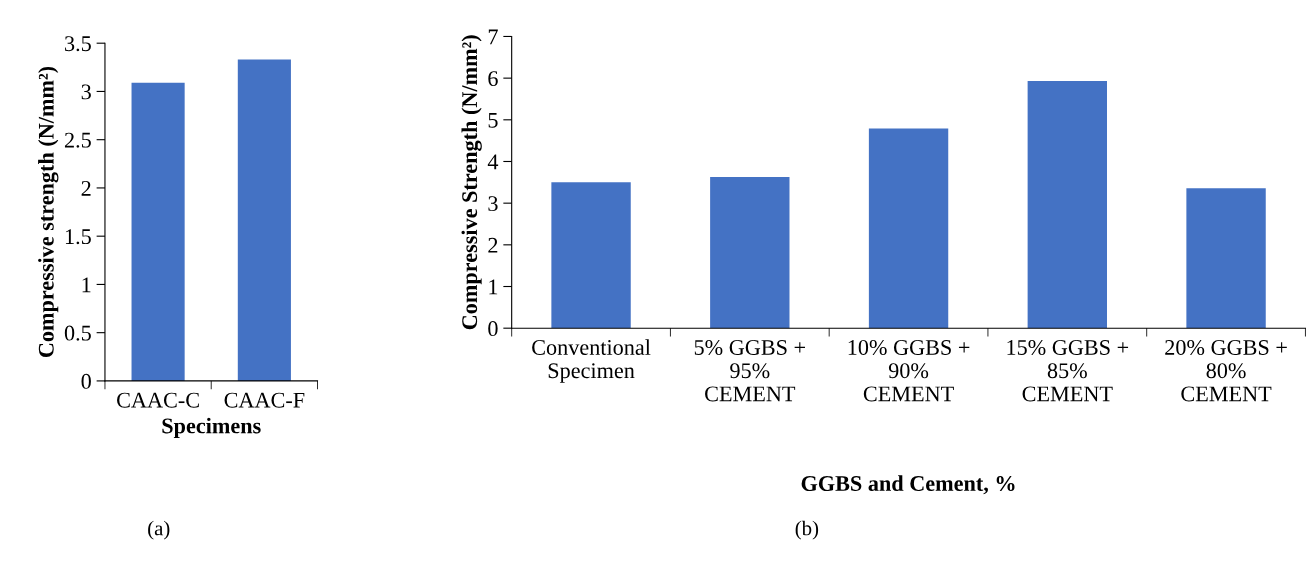 The image size is (1312, 561). What do you see at coordinates (807, 530) in the screenshot?
I see `text: (b)` at bounding box center [807, 530].